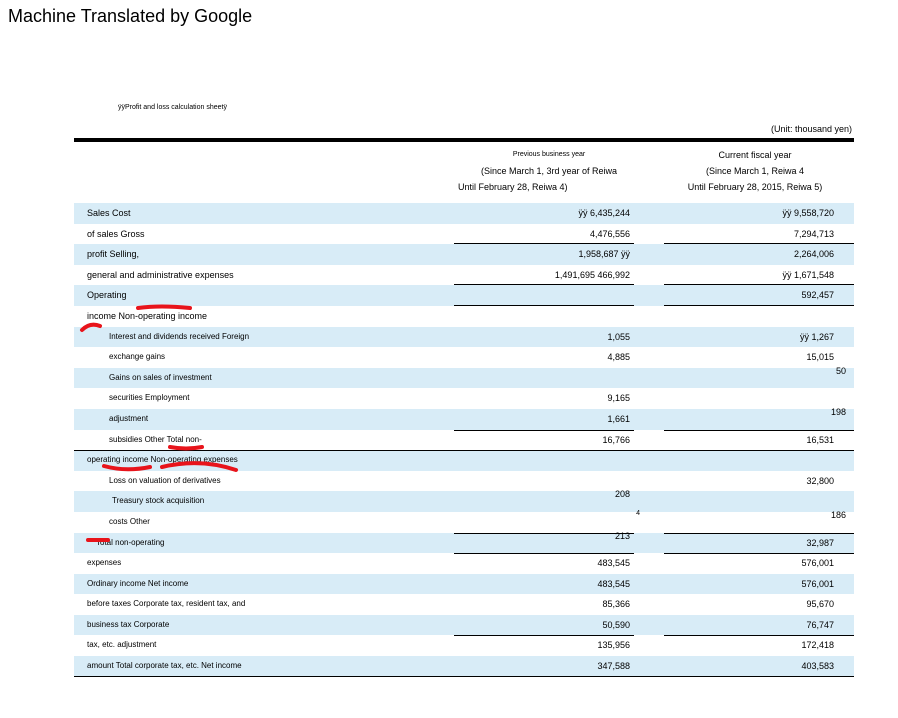 This screenshot has height=718, width=898. Describe the element at coordinates (464, 234) in the screenshot. I see `table-row: of sales Gross 4,476,556 7,294,713` at that location.